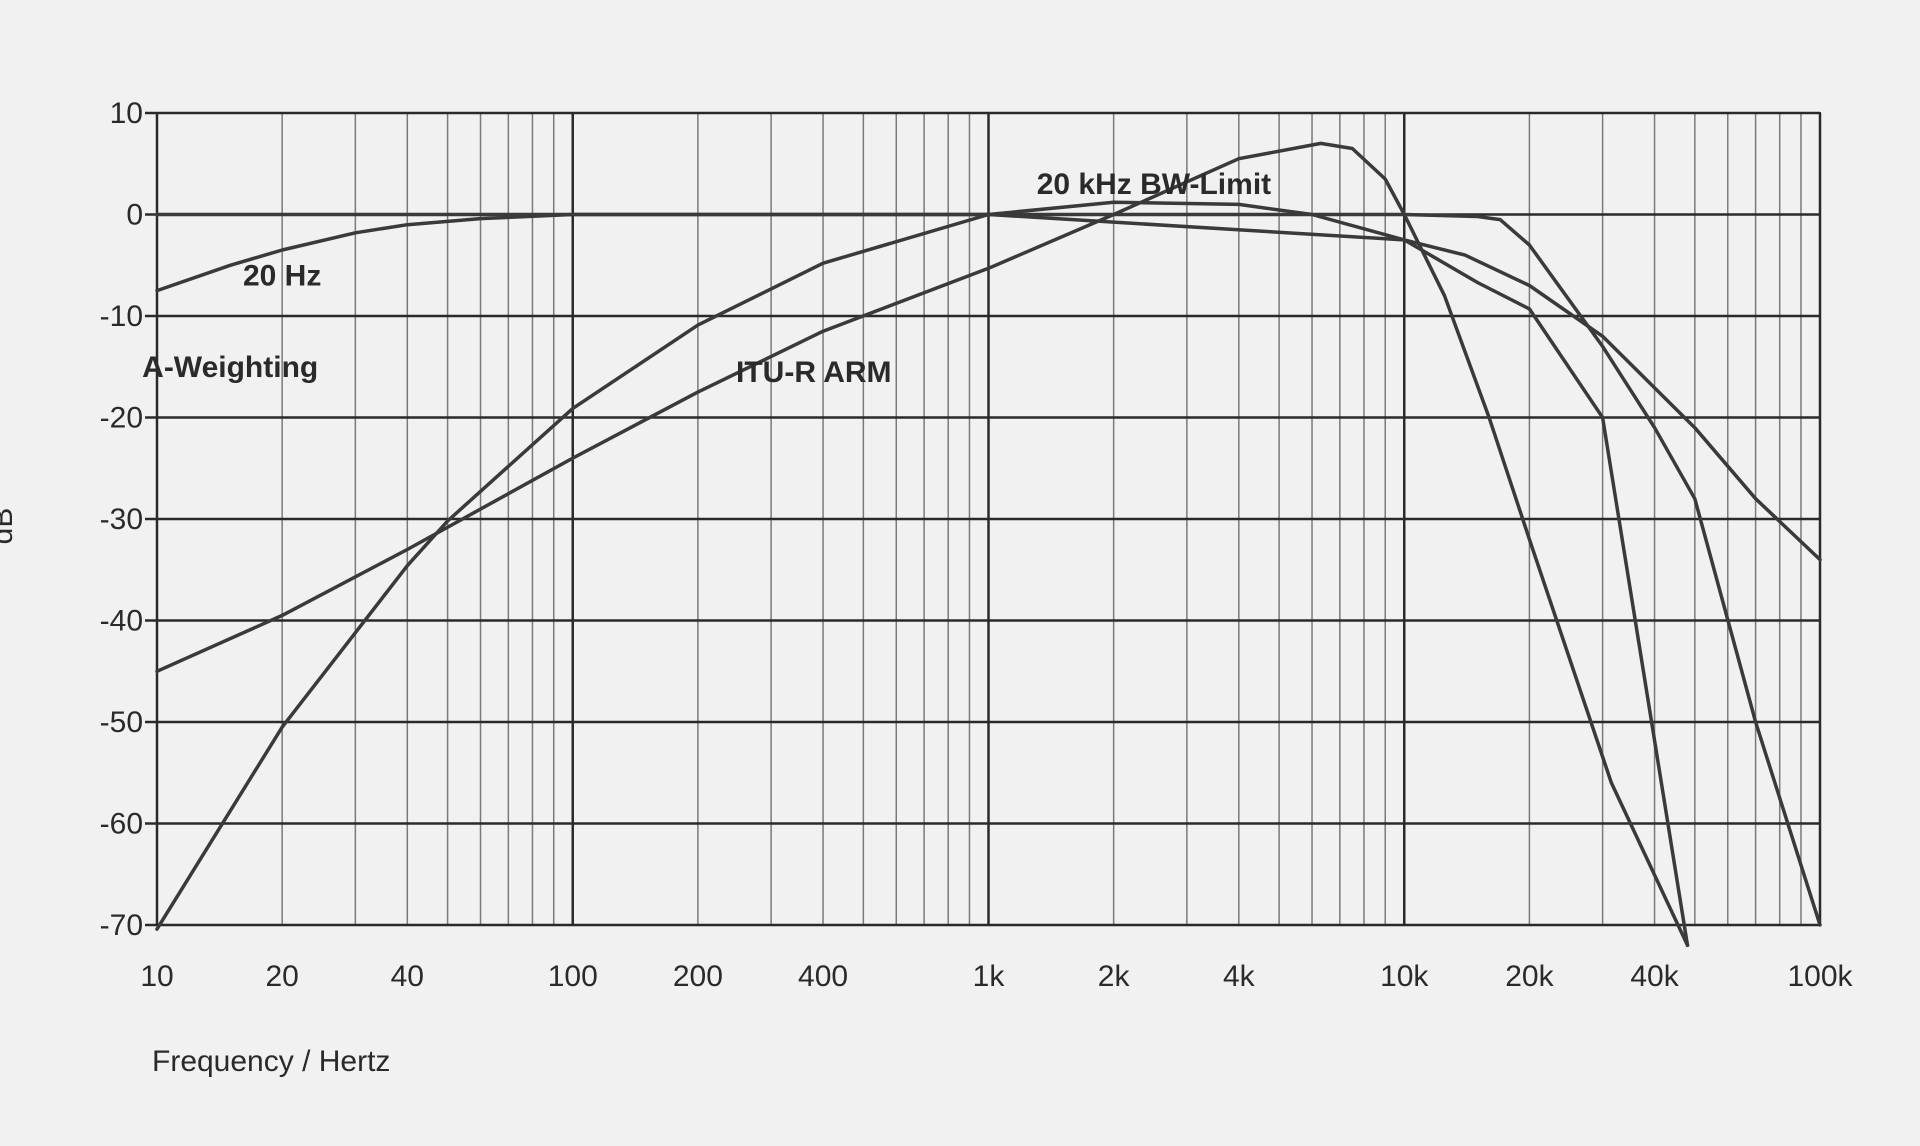  I want to click on y-tick-label: -20, so click(121, 418).